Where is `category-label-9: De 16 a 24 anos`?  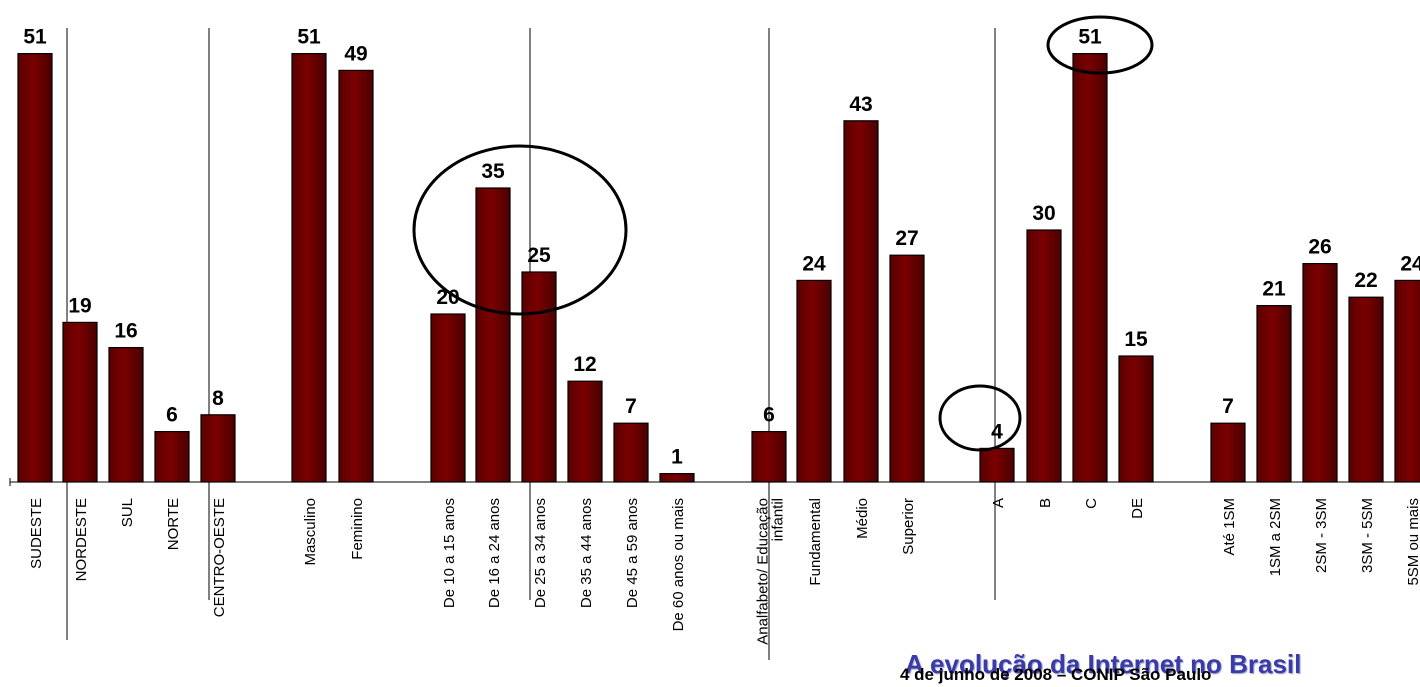
category-label-9: De 16 a 24 anos is located at coordinates (494, 553).